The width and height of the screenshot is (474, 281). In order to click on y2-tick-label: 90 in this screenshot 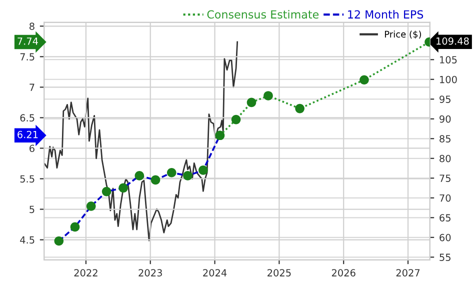, I will do `click(445, 119)`.